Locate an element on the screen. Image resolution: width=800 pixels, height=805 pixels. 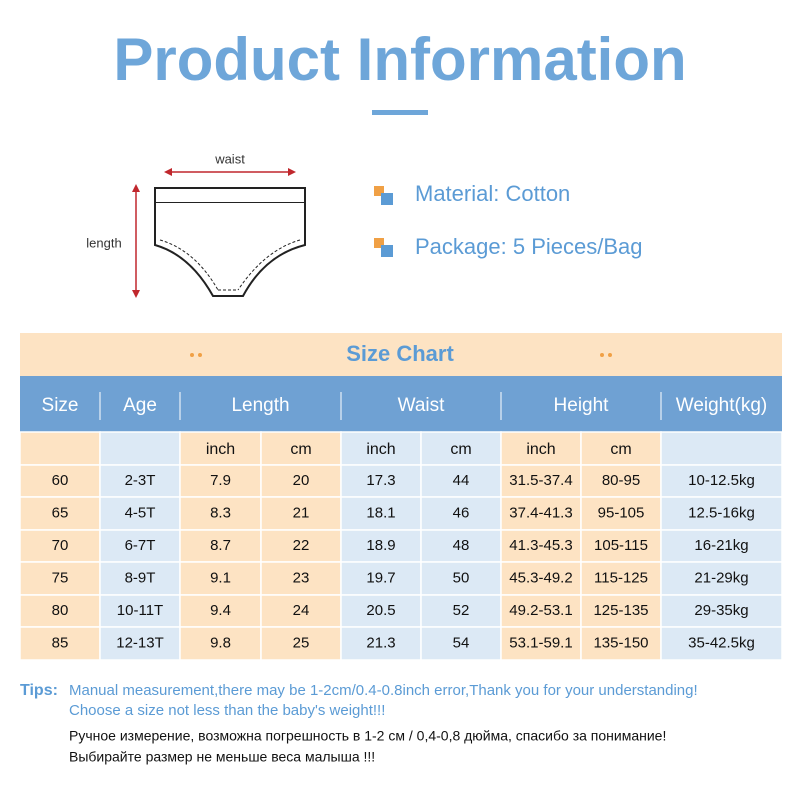
garment-diagram is located at coordinates (230, 242).